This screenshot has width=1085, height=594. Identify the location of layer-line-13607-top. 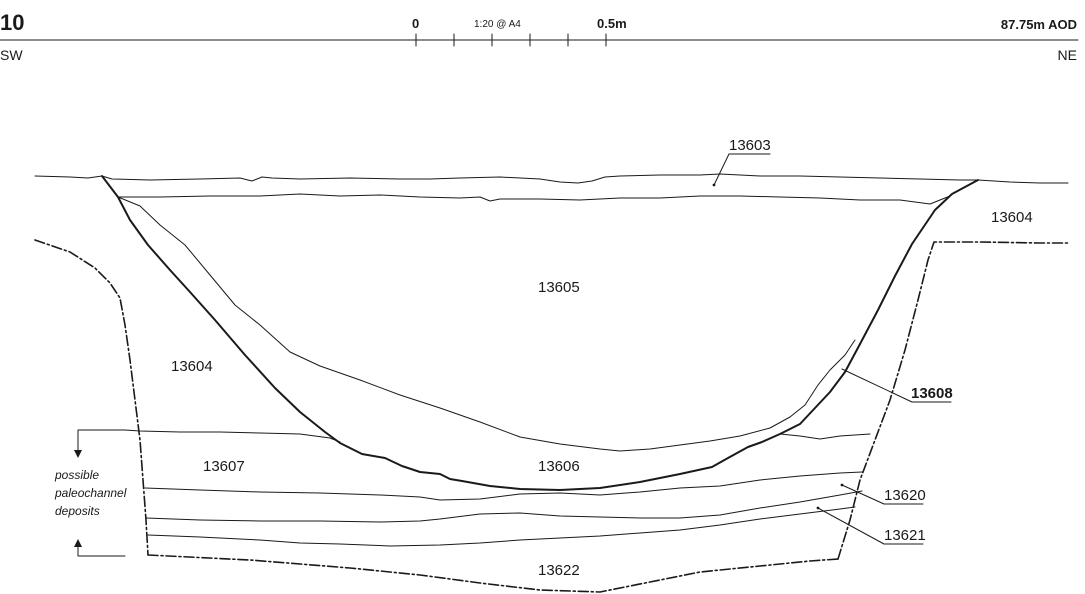
(232, 436).